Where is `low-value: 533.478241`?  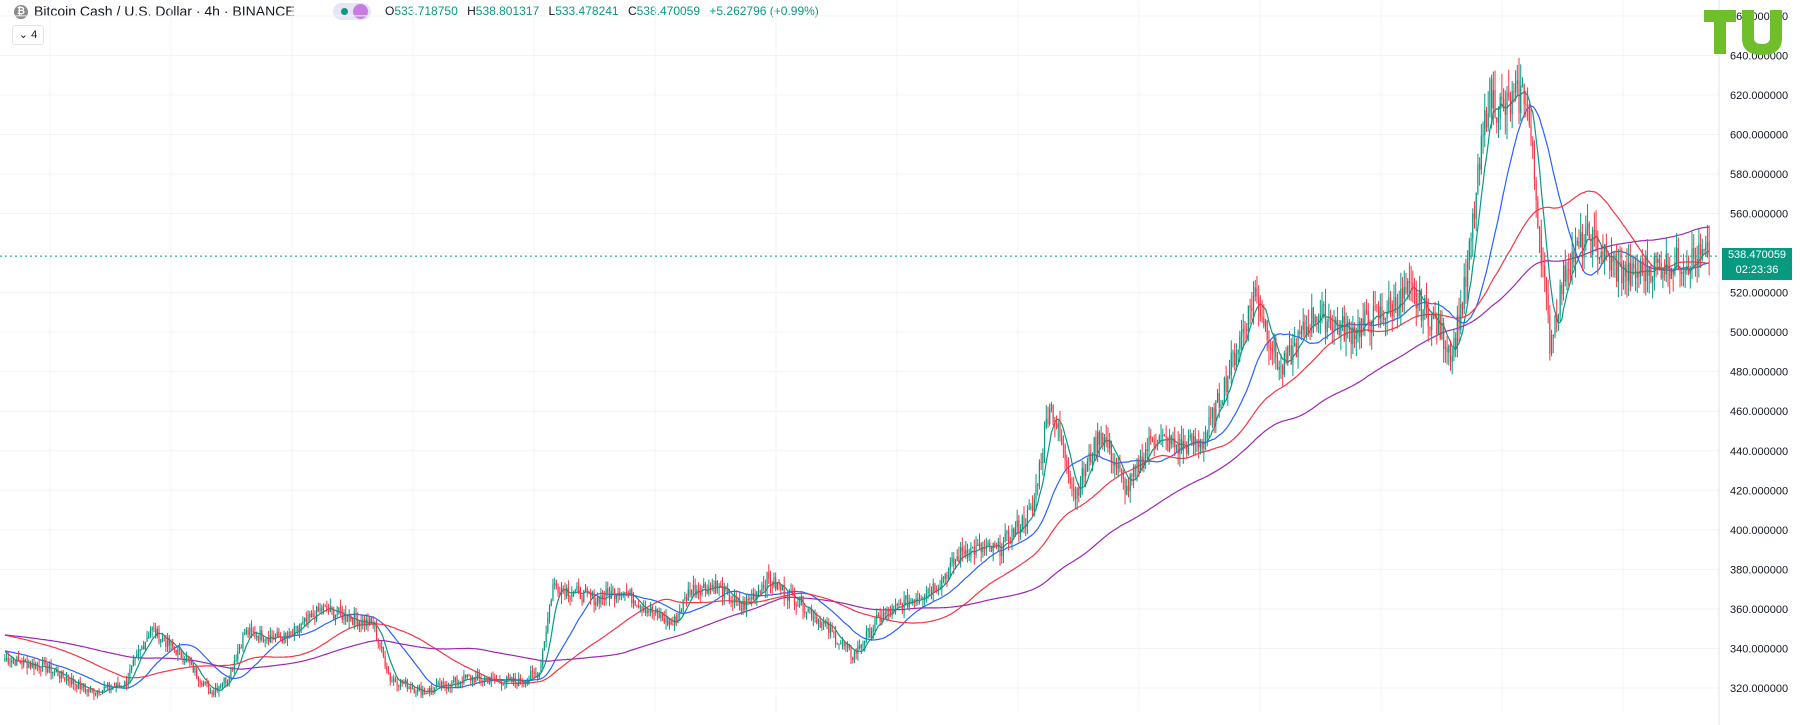
low-value: 533.478241 is located at coordinates (587, 11).